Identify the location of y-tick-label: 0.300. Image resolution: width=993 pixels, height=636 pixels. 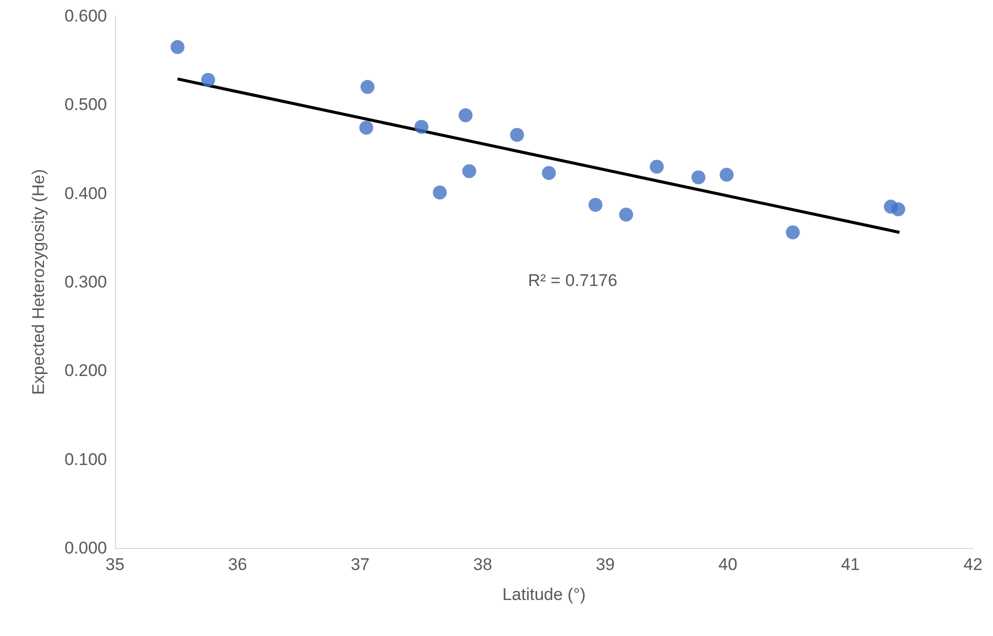
(85, 282).